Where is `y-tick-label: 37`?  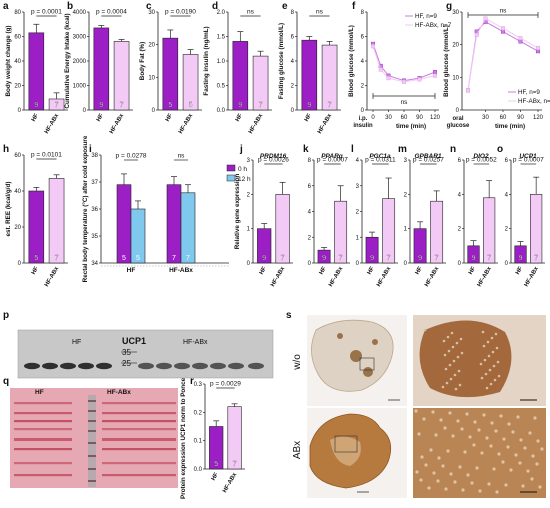 y-tick-label: 37 is located at coordinates (94, 183).